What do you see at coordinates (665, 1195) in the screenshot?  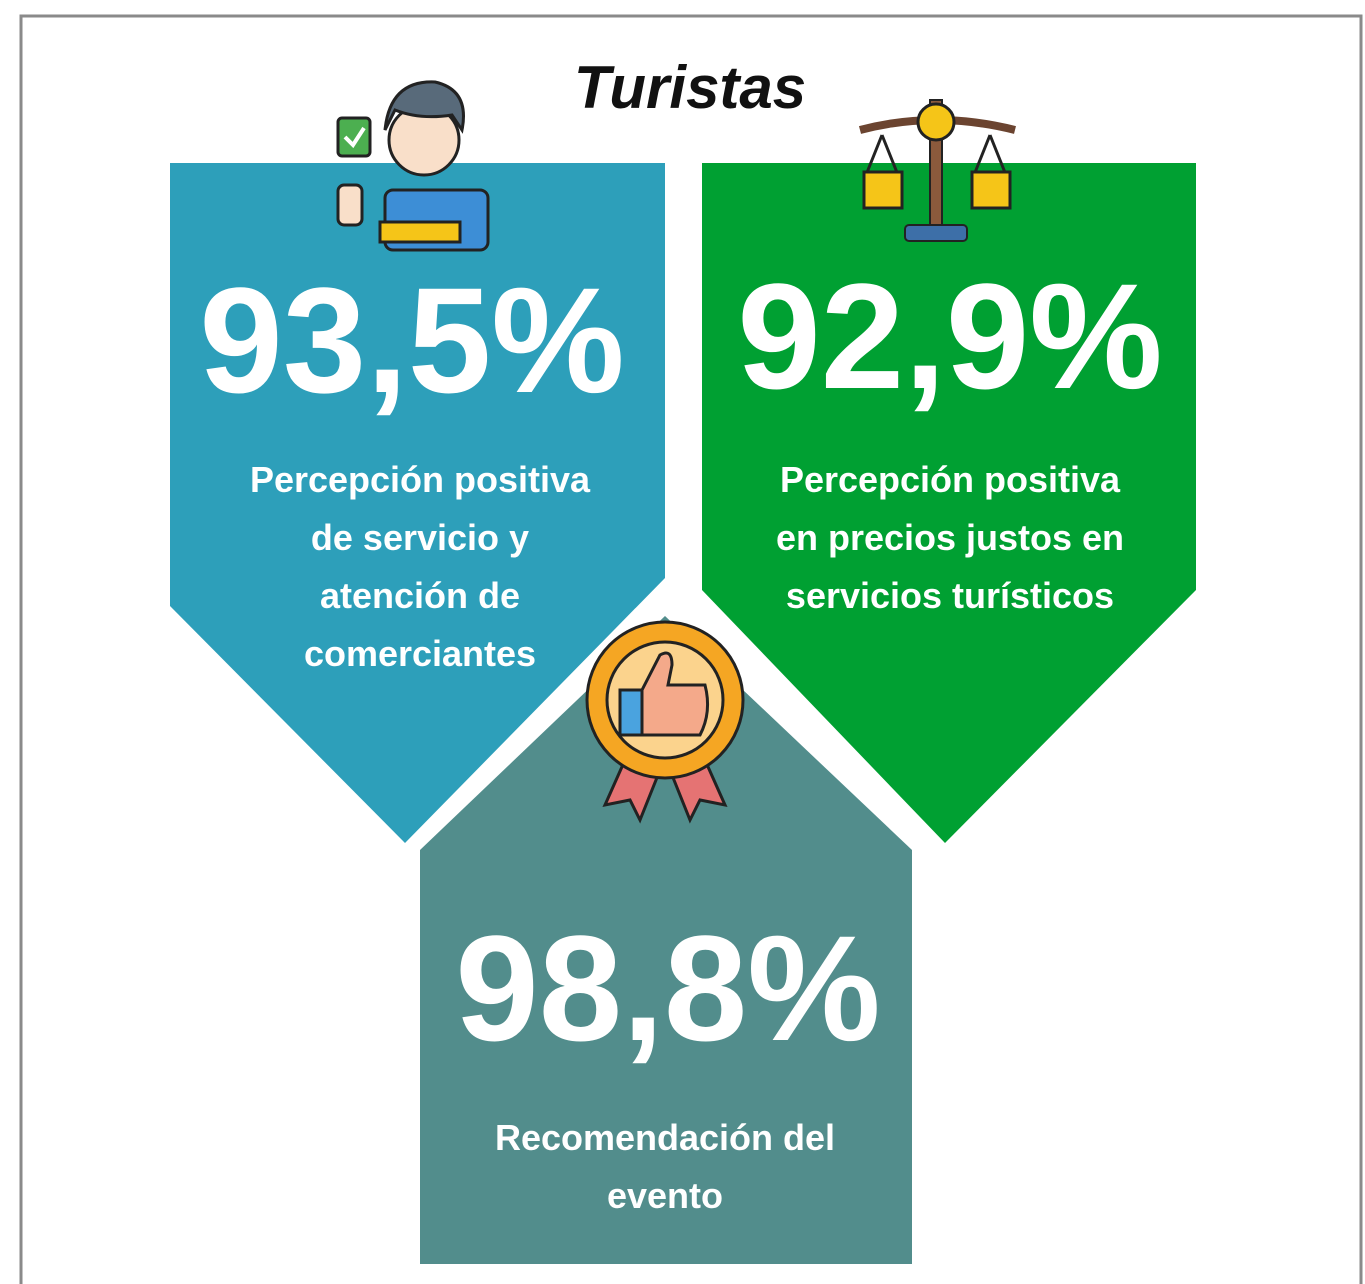 I see `card-label: evento` at bounding box center [665, 1195].